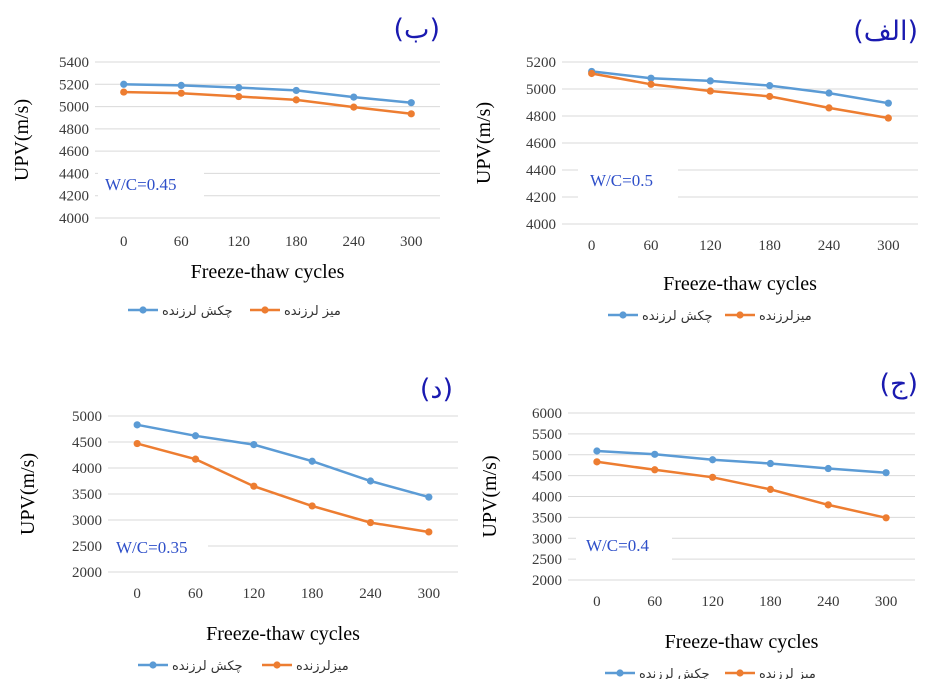  What do you see at coordinates (541, 198) in the screenshot?
I see `y-tick-label: 4200` at bounding box center [541, 198].